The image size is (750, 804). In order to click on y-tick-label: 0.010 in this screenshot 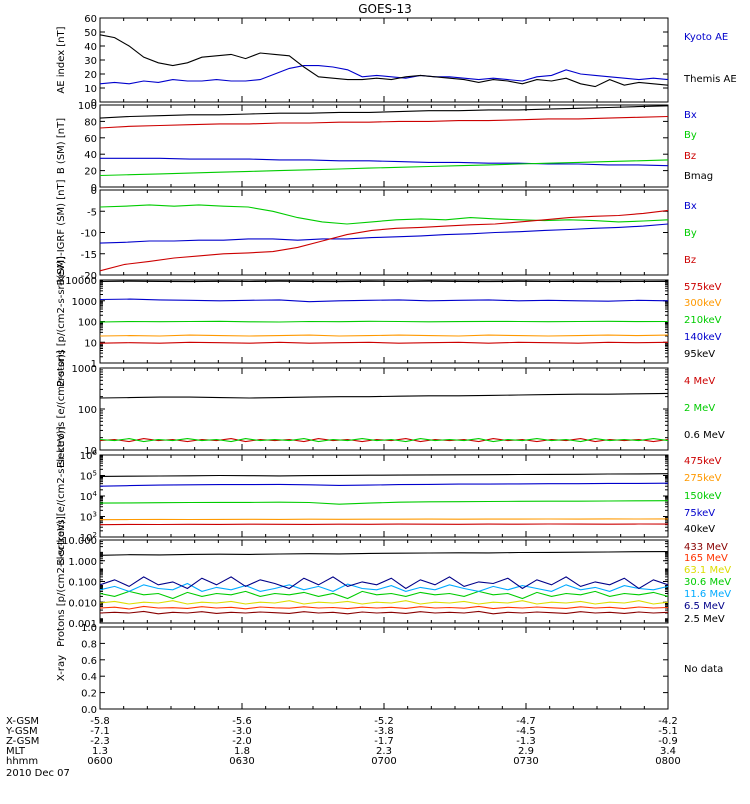, I will do `click(82, 603)`.